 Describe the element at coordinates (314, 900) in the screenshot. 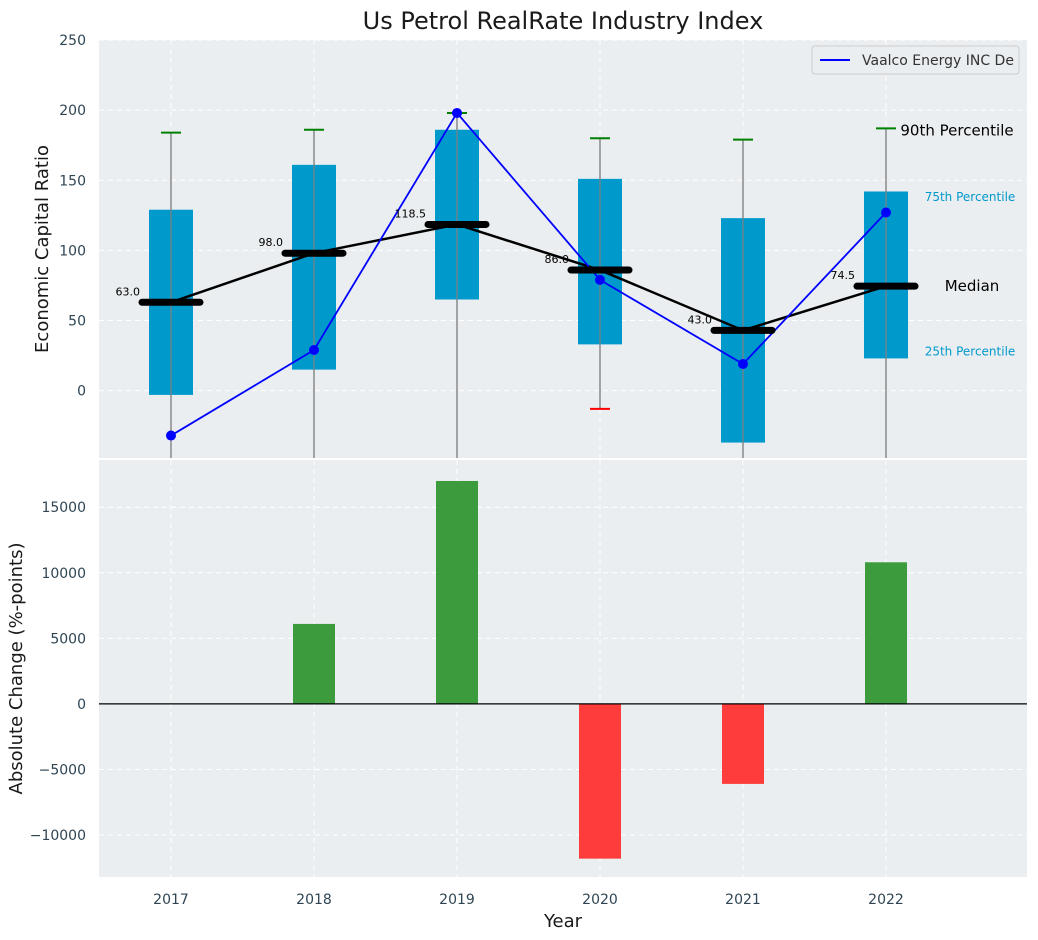

I see `x-tick-label: 2018` at that location.